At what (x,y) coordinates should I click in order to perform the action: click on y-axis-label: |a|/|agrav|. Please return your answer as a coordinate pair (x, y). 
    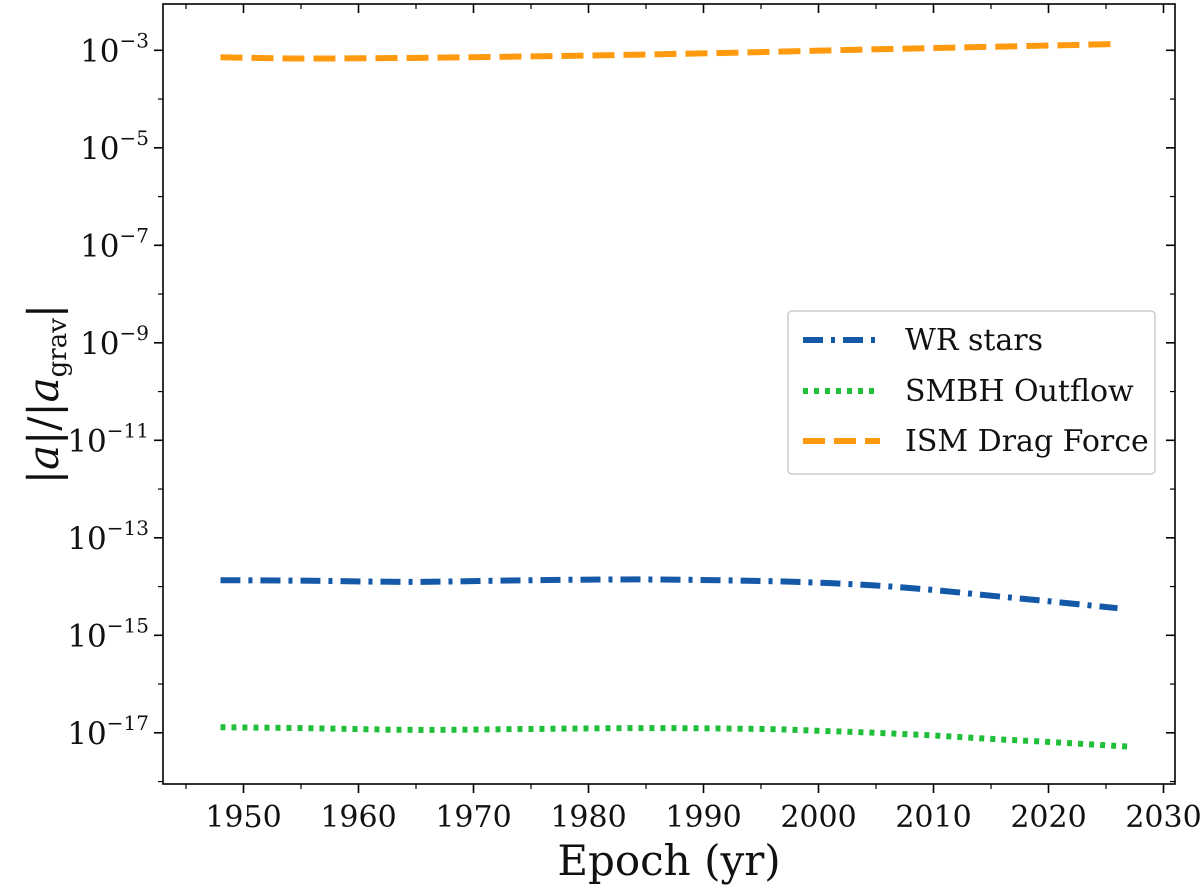
    Looking at the image, I should click on (46, 394).